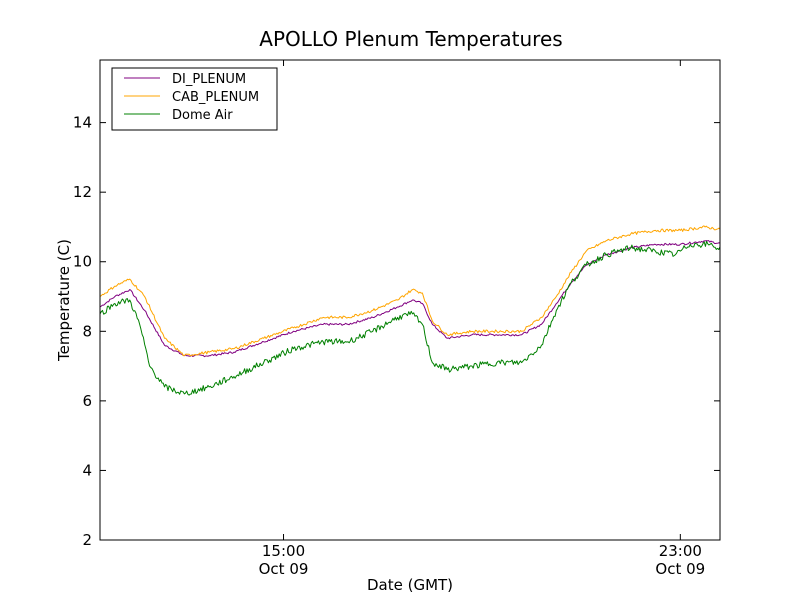  Describe the element at coordinates (87, 540) in the screenshot. I see `y-tick-label: 2` at that location.